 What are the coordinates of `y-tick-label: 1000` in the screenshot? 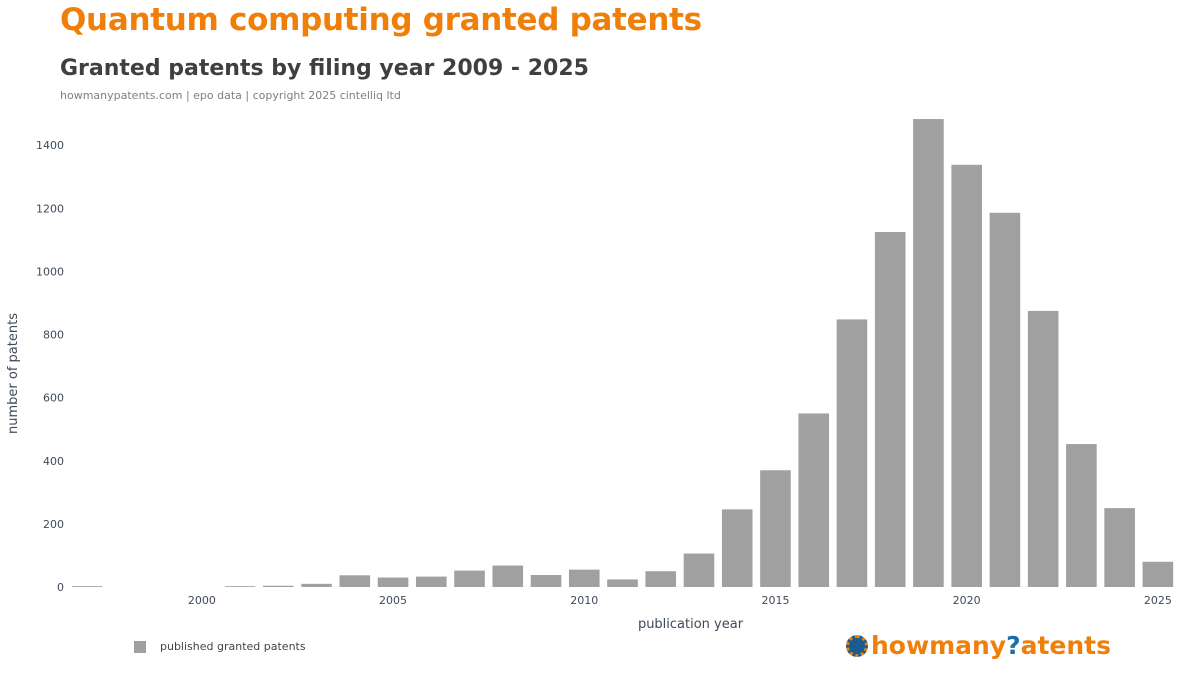 It's located at (50, 271).